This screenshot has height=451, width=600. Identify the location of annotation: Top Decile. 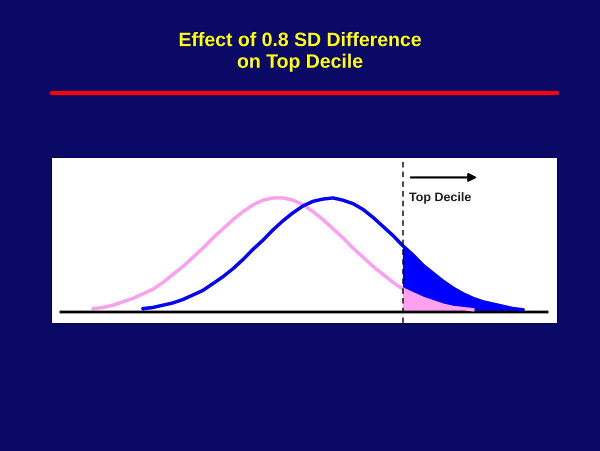
(440, 198).